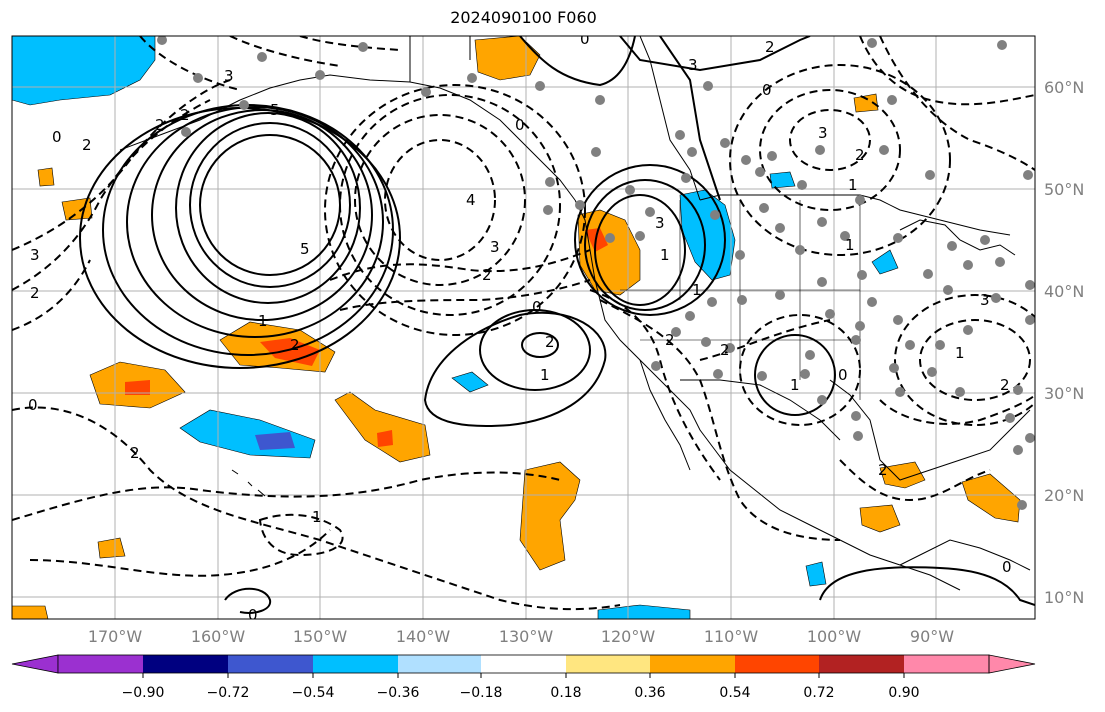 This screenshot has height=712, width=1105. What do you see at coordinates (275, 110) in the screenshot?
I see `contour-label: 5` at bounding box center [275, 110].